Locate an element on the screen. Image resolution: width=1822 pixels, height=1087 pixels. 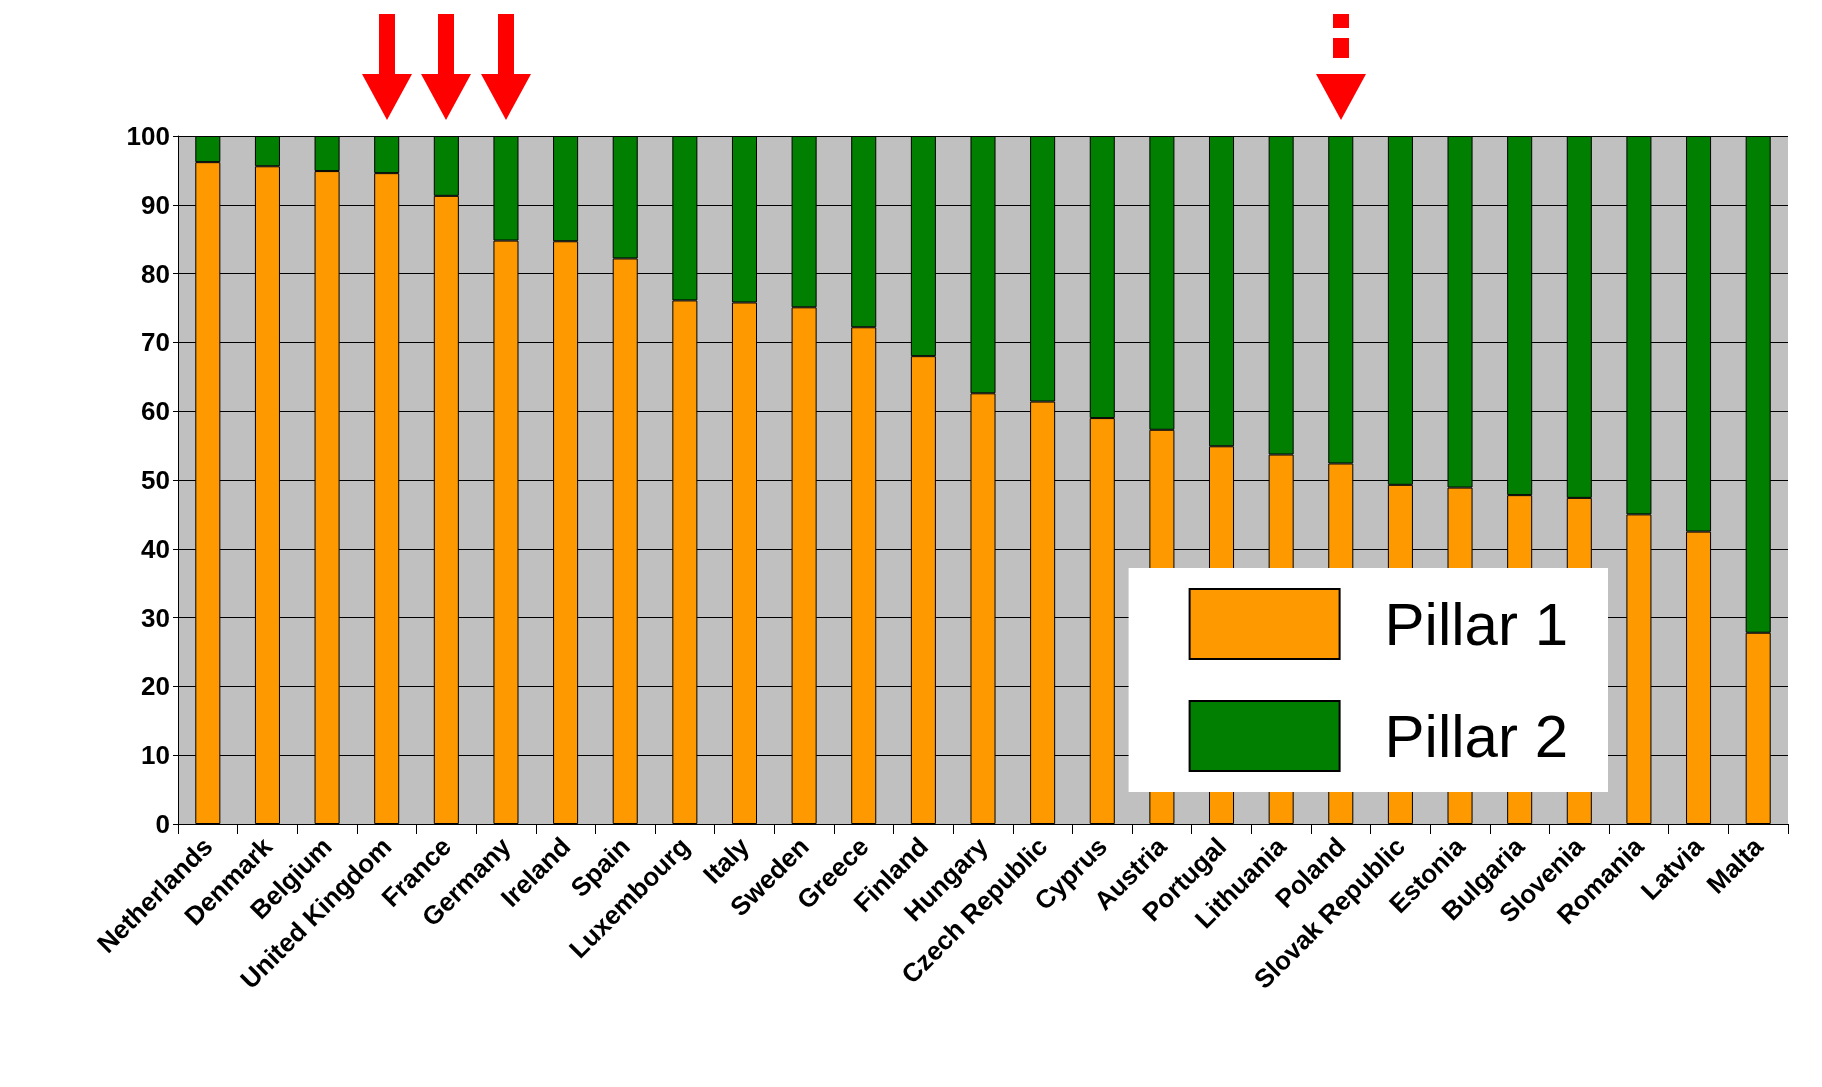
y-tick-label: 40 is located at coordinates (155, 548).